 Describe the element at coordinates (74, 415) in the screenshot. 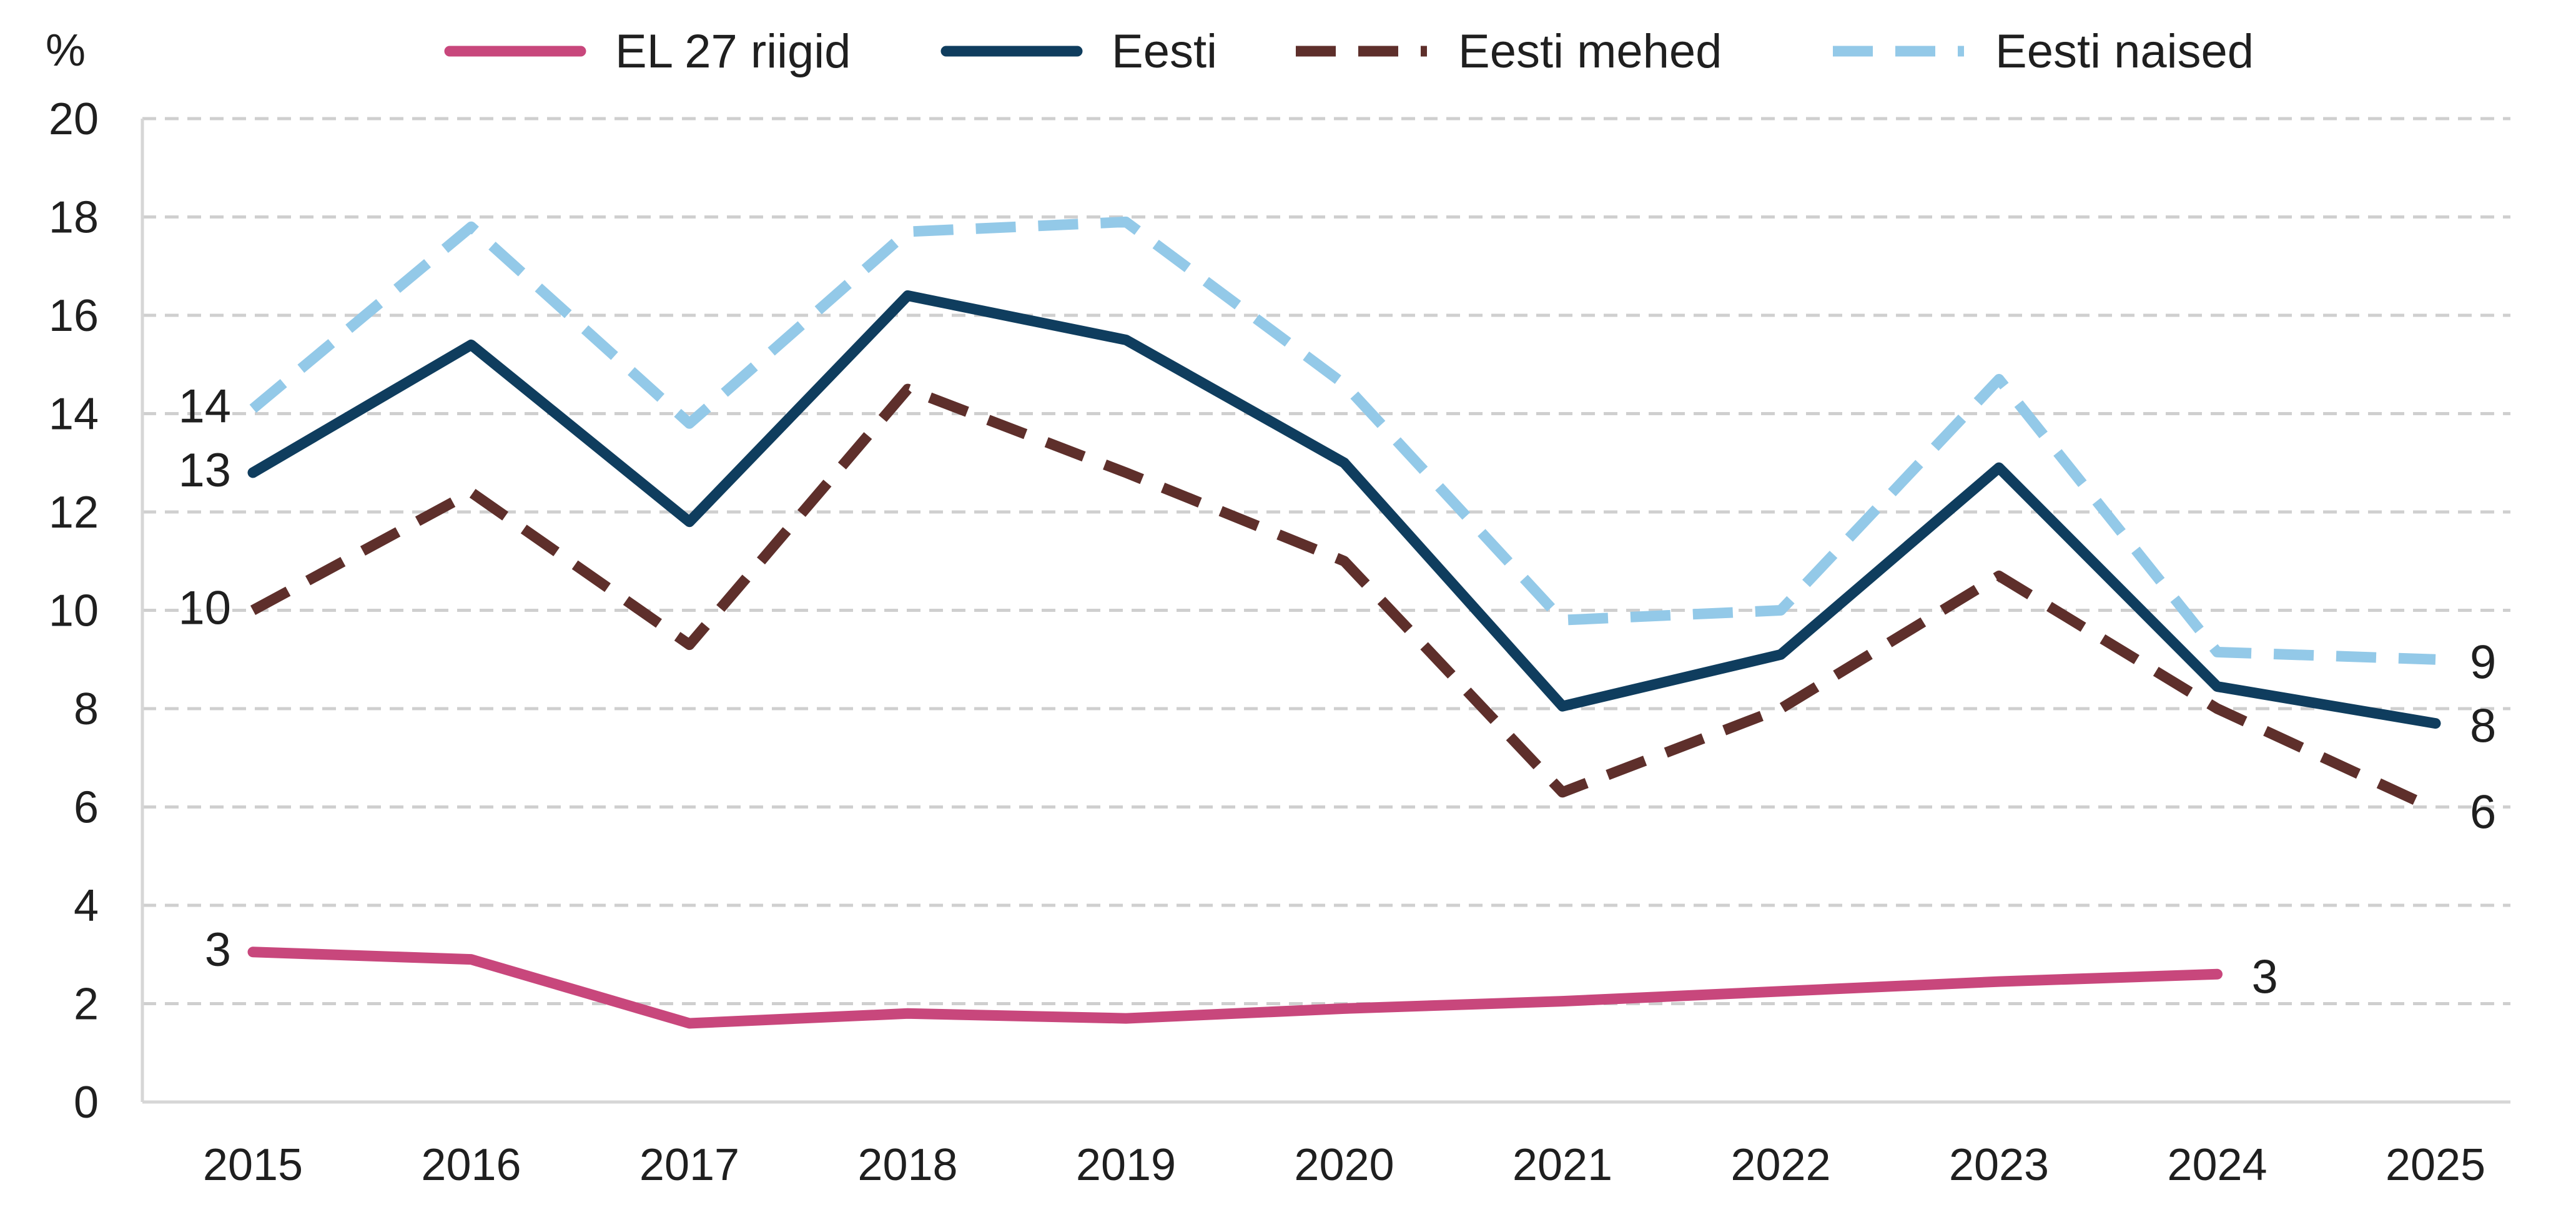

I see `y-tick-label: 14` at that location.